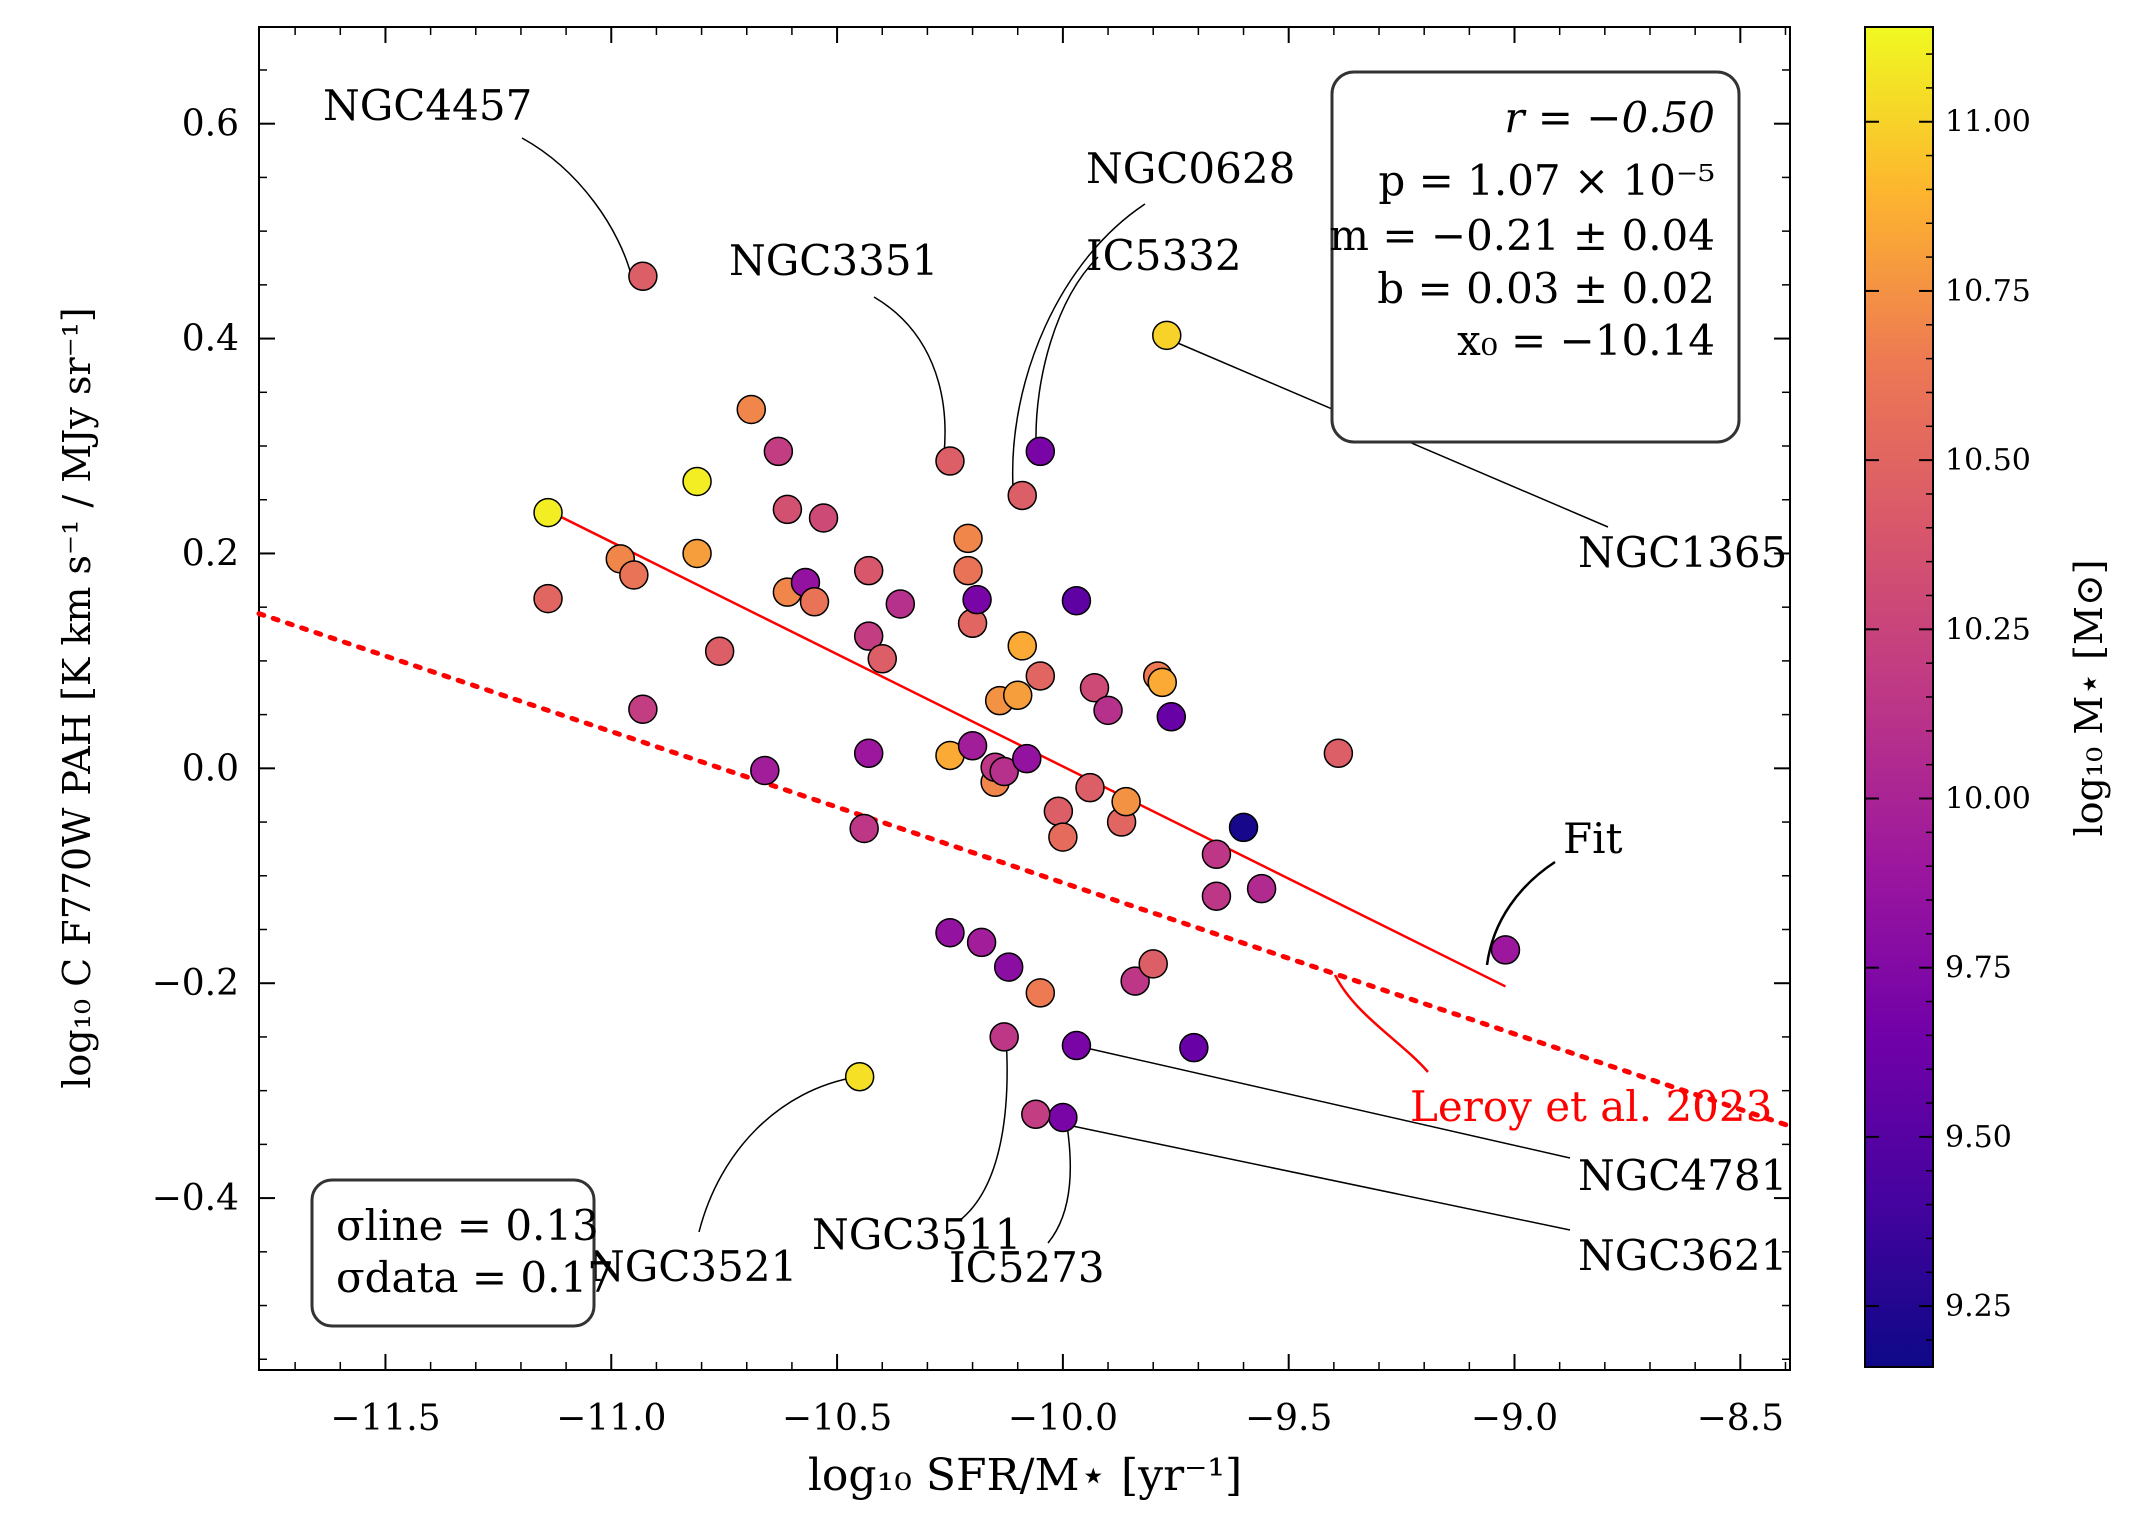 Image resolution: width=2131 pixels, height=1534 pixels. I want to click on x-tick-label: −8.5, so click(1740, 1418).